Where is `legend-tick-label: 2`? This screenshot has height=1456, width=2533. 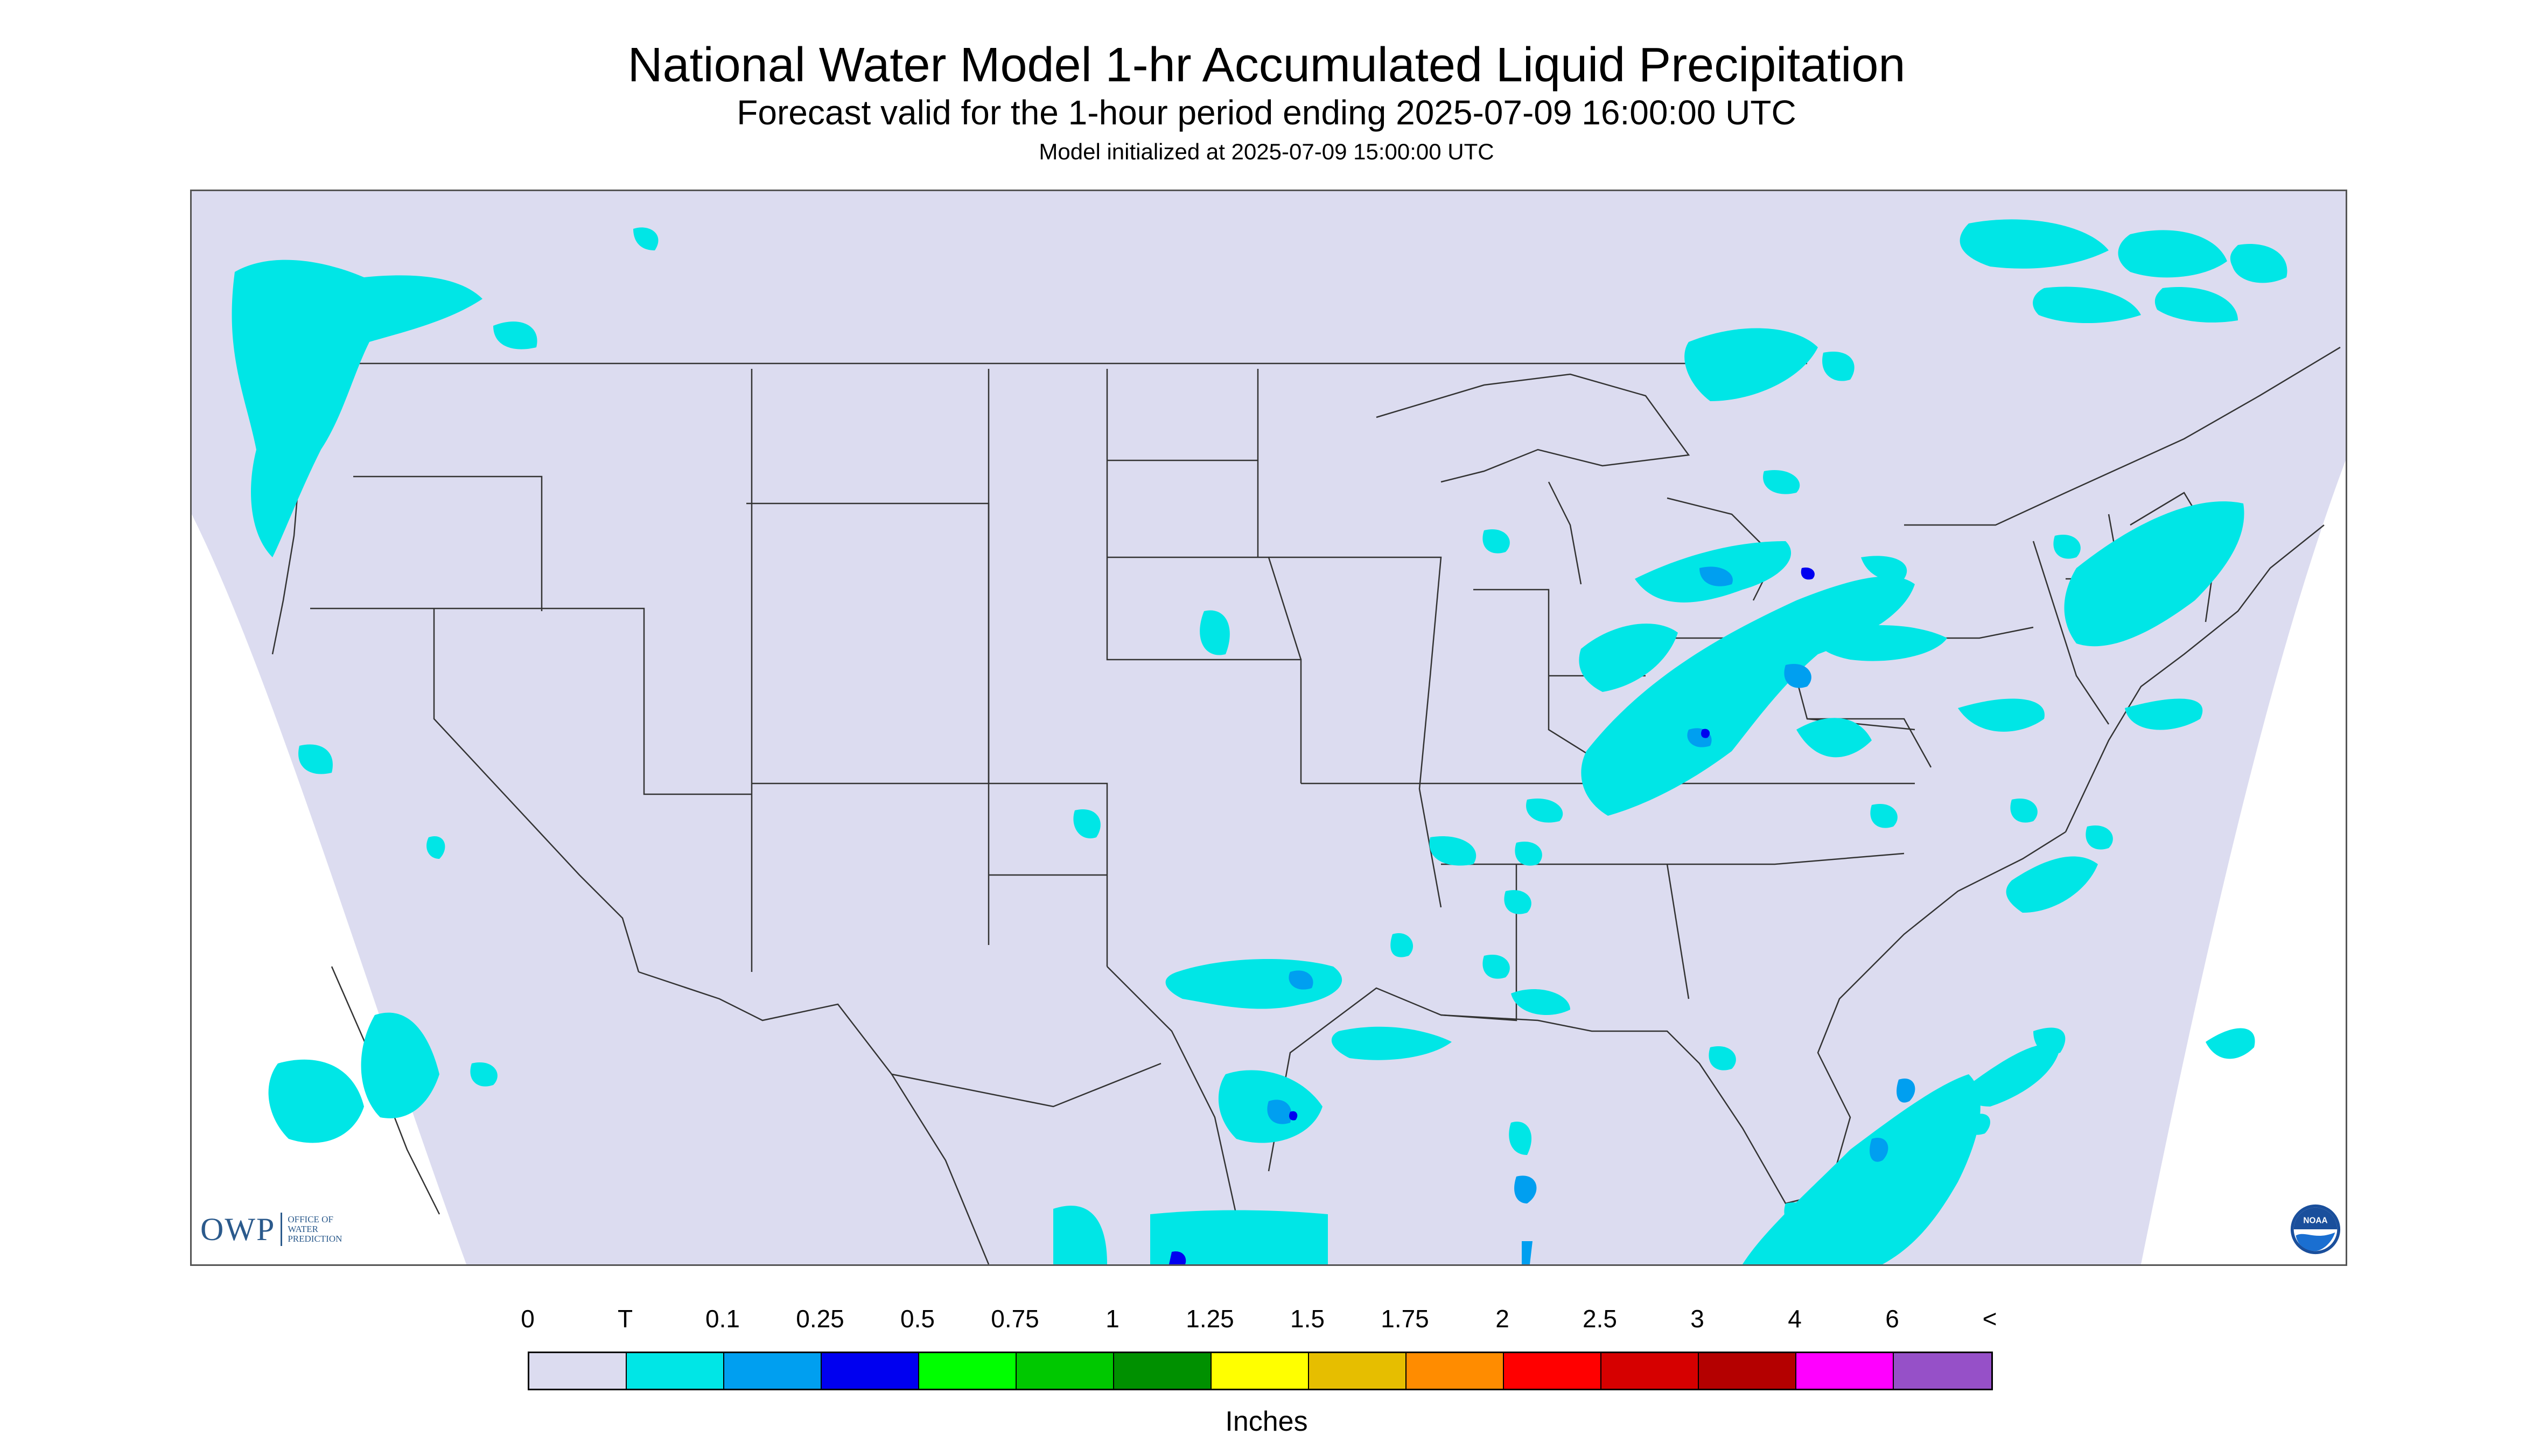
legend-tick-label: 2 is located at coordinates (1502, 1319).